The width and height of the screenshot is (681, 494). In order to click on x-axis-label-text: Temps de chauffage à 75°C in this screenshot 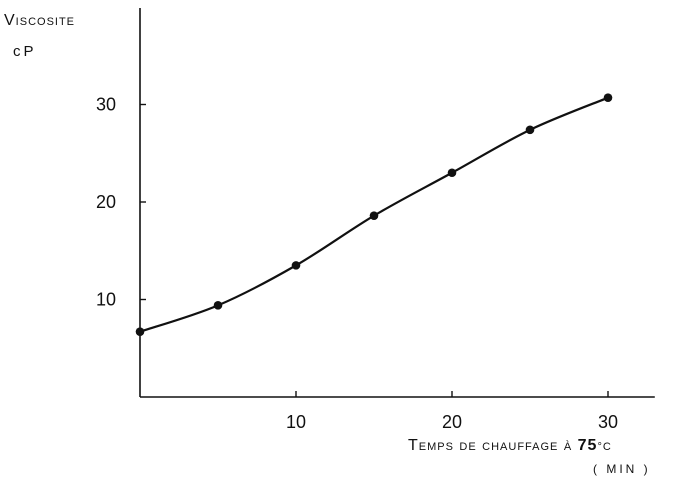, I will do `click(510, 445)`.